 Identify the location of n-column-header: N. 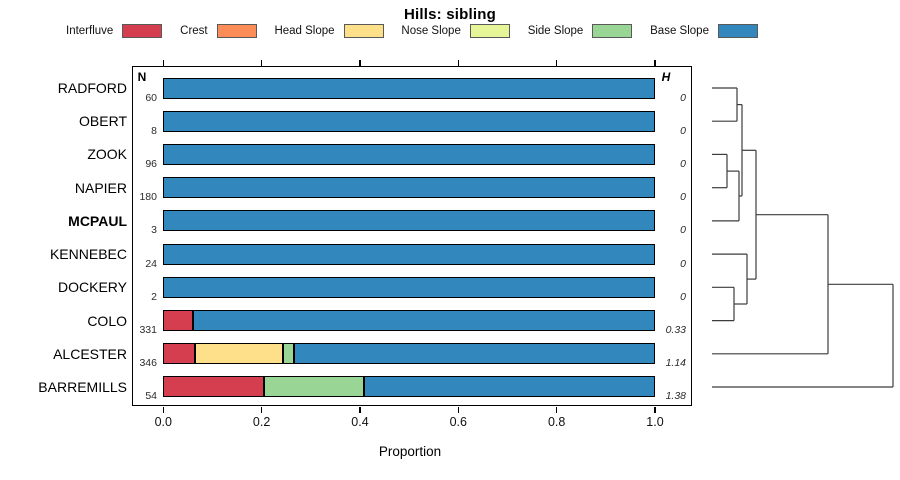
(142, 77).